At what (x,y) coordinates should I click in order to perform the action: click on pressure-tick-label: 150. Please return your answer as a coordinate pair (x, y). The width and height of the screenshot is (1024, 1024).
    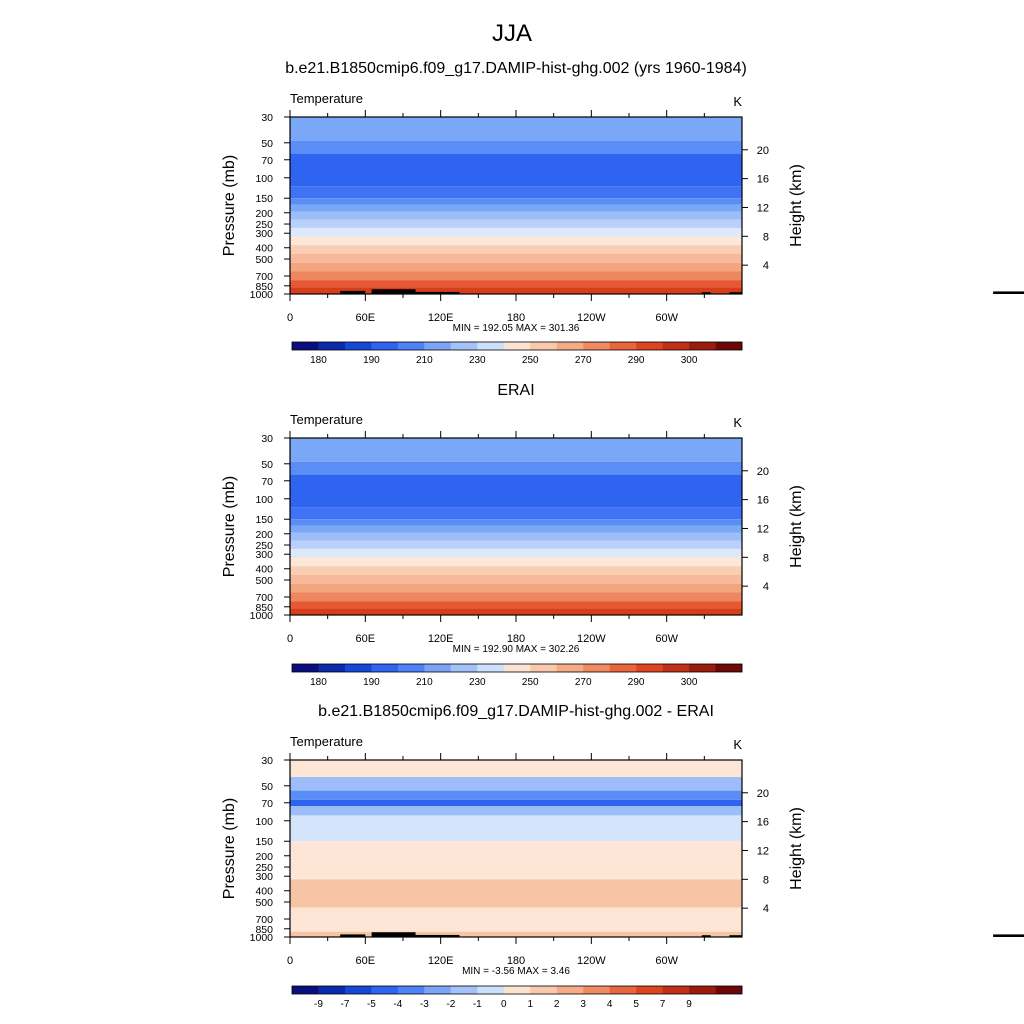
    Looking at the image, I should click on (264, 842).